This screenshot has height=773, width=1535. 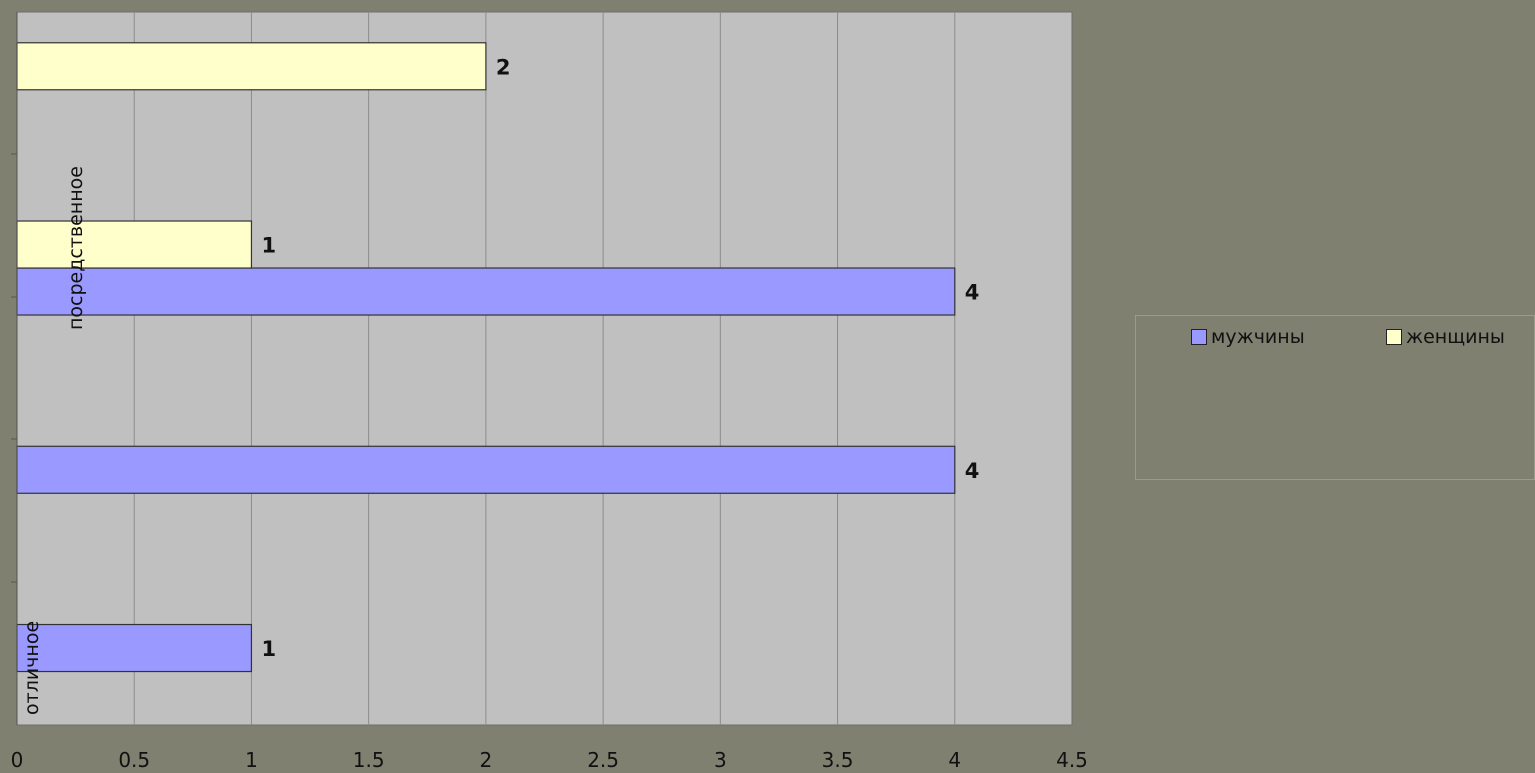 What do you see at coordinates (14, 368) in the screenshot?
I see `y-axis-ticks` at bounding box center [14, 368].